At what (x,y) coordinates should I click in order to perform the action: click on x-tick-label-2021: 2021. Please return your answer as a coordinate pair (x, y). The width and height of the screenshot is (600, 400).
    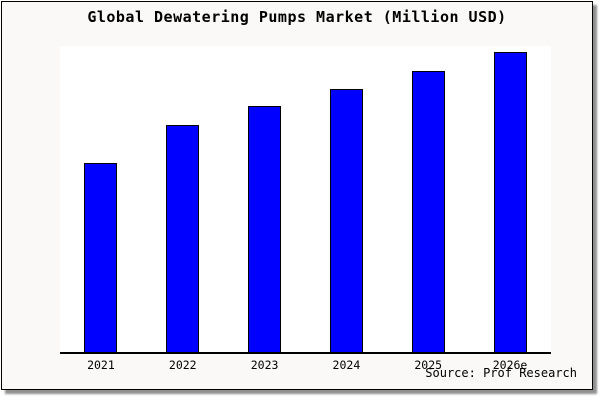
    Looking at the image, I should click on (101, 365).